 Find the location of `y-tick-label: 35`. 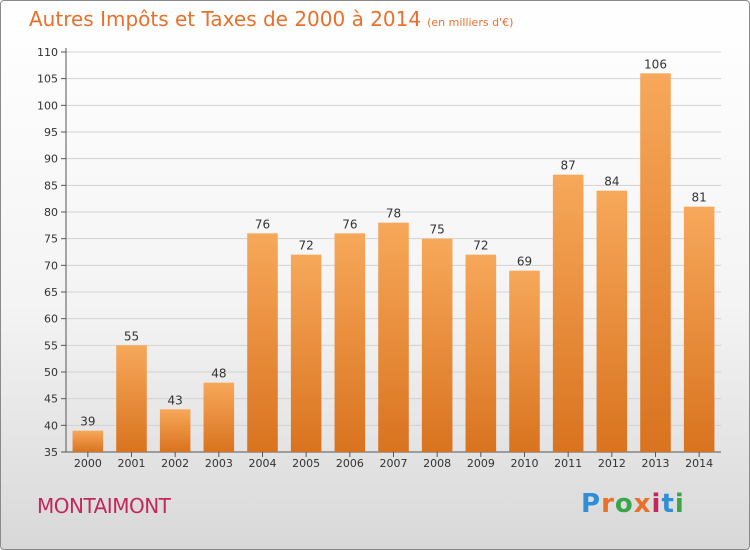

y-tick-label: 35 is located at coordinates (51, 452).